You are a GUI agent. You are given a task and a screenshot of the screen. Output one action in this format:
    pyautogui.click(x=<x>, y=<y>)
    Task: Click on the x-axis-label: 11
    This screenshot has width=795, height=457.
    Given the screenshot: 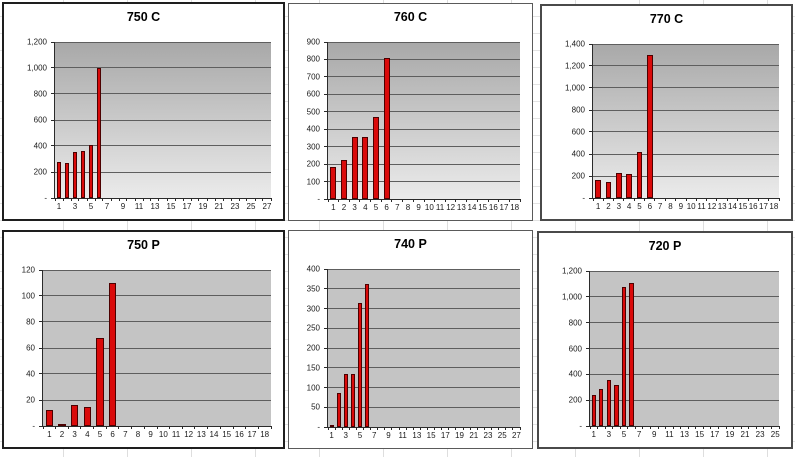 What is the action you would take?
    pyautogui.click(x=176, y=434)
    